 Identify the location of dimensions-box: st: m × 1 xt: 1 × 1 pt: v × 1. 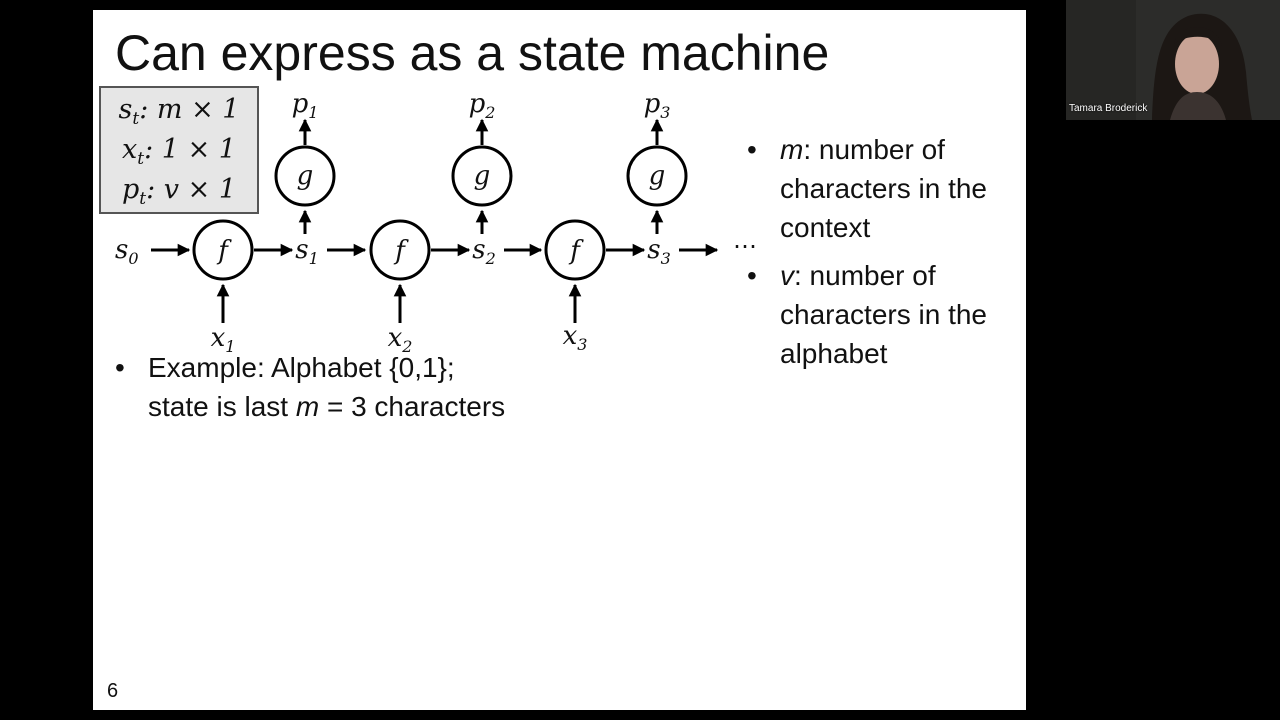
(179, 150).